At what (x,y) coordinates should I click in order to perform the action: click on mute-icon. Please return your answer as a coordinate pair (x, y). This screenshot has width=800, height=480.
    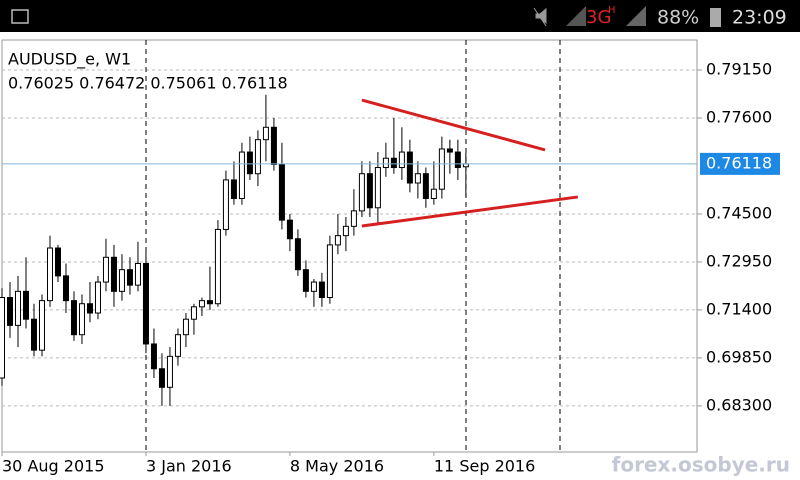
    Looking at the image, I should click on (540, 17).